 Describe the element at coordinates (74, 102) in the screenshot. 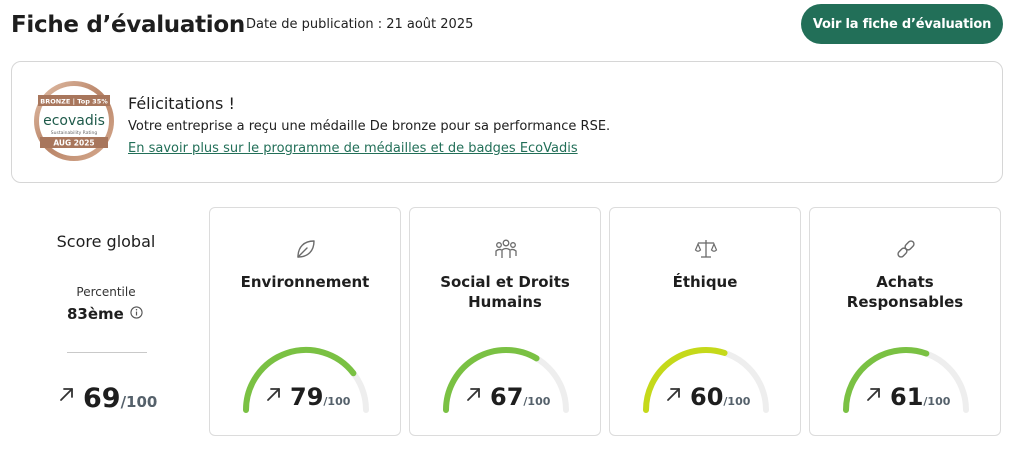

I see `medal-top-label: BRONZE | Top 35%` at that location.